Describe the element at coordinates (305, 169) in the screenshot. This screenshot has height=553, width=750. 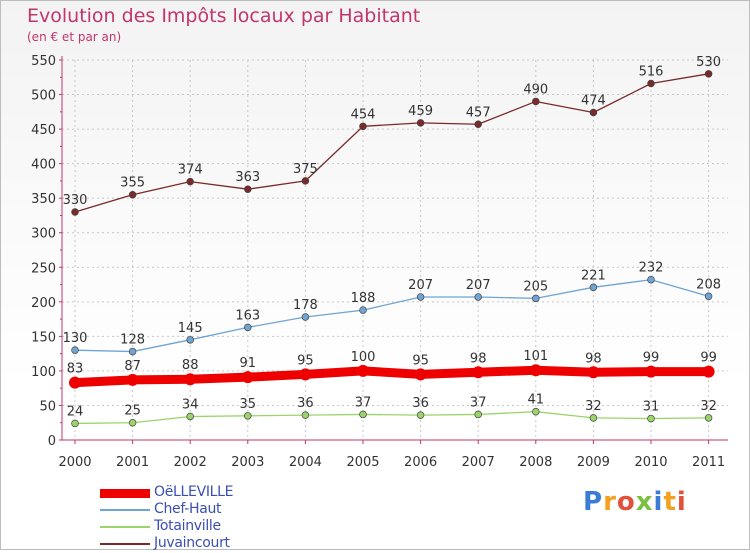
I see `data-label: 375` at that location.